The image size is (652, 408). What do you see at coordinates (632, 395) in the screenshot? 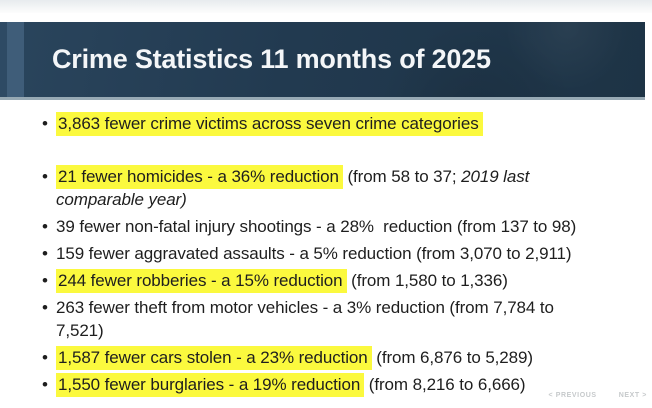
I see `next-button: NEXT >` at bounding box center [632, 395].